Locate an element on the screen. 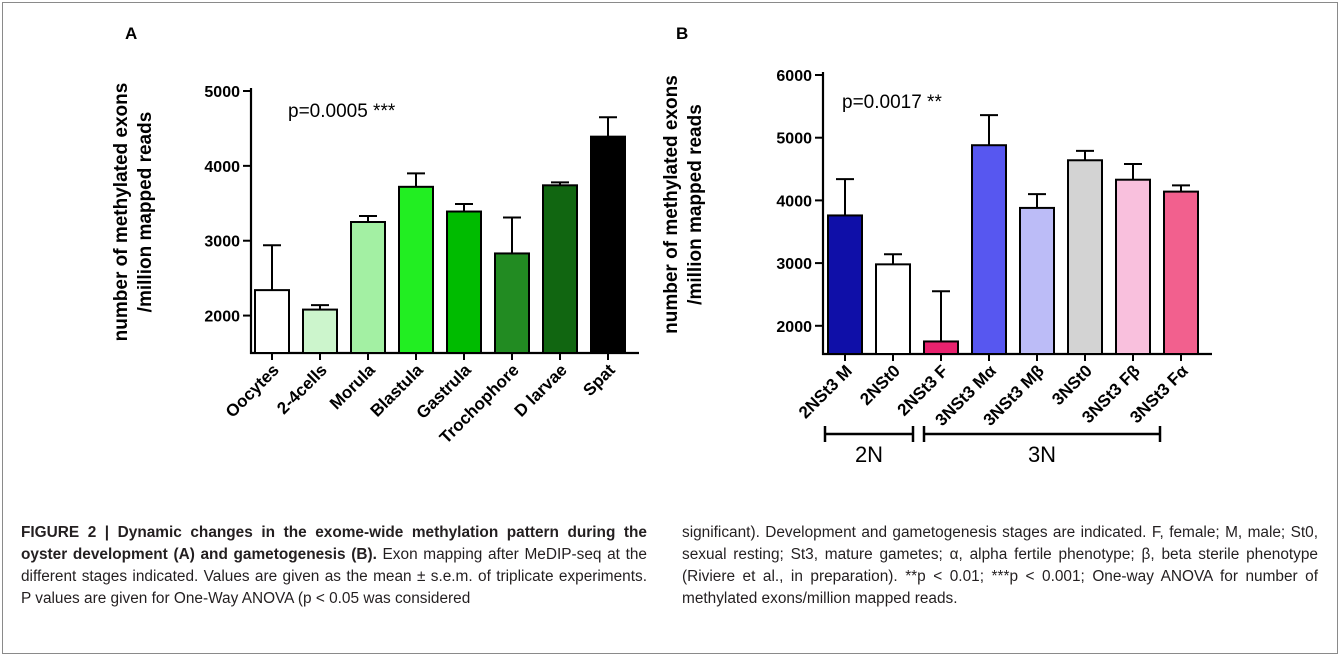 The height and width of the screenshot is (658, 1342). panel-a-category-label-8: Spat is located at coordinates (599, 380).